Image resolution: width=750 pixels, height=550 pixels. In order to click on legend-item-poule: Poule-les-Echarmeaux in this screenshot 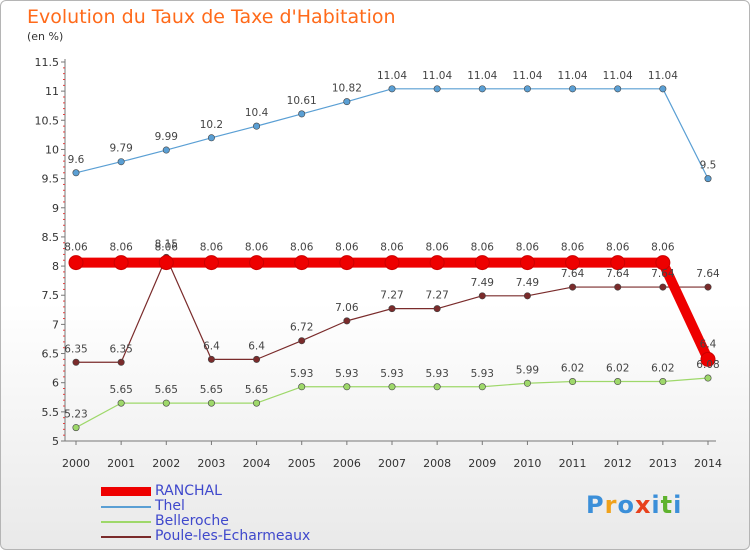, I will do `click(205, 536)`.